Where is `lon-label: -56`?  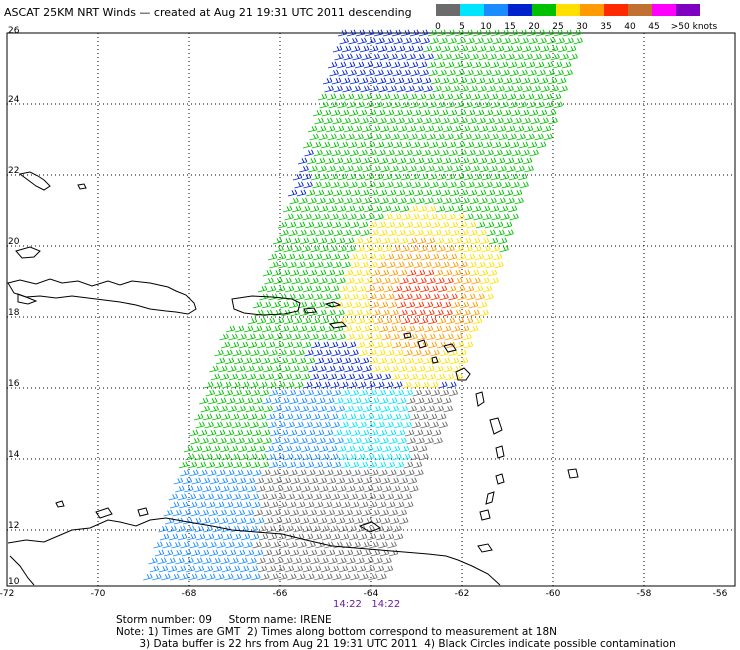
lon-label: -56 is located at coordinates (720, 594).